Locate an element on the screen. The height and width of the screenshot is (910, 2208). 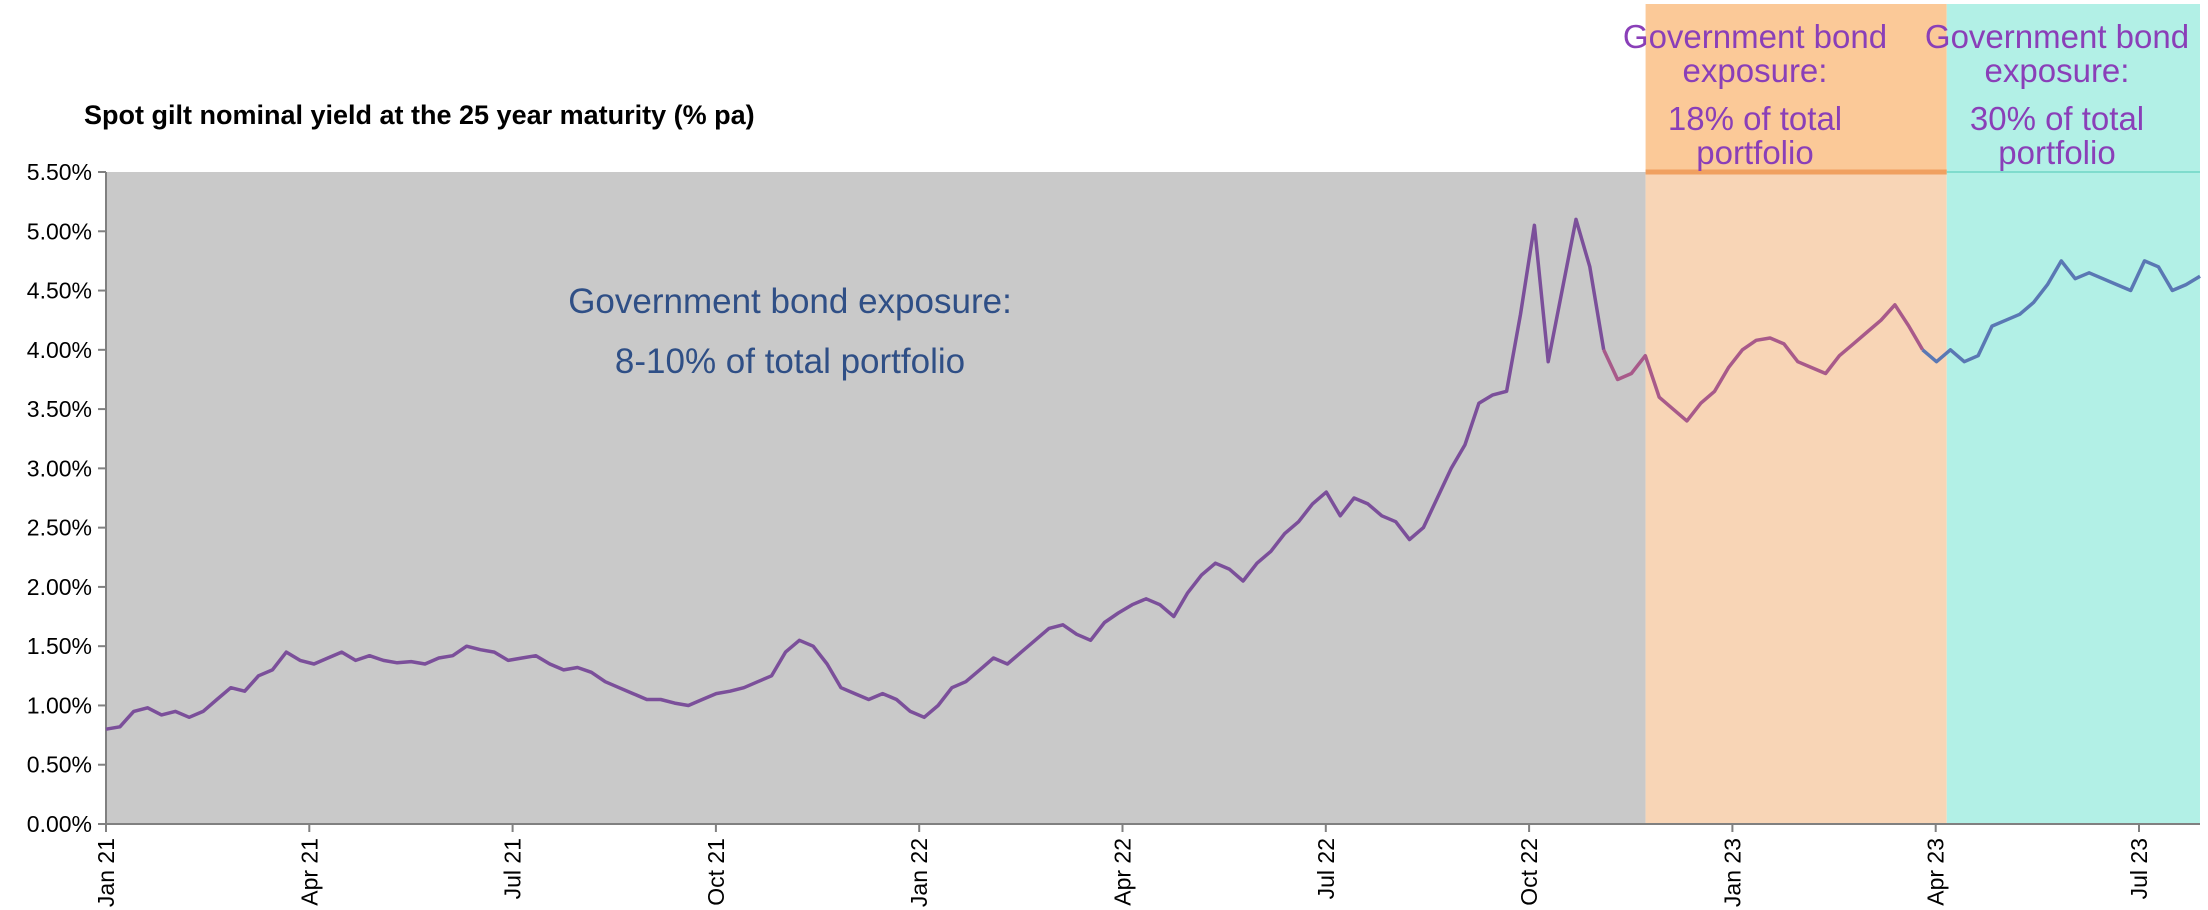
y-tick-label: 5.00% is located at coordinates (59, 231).